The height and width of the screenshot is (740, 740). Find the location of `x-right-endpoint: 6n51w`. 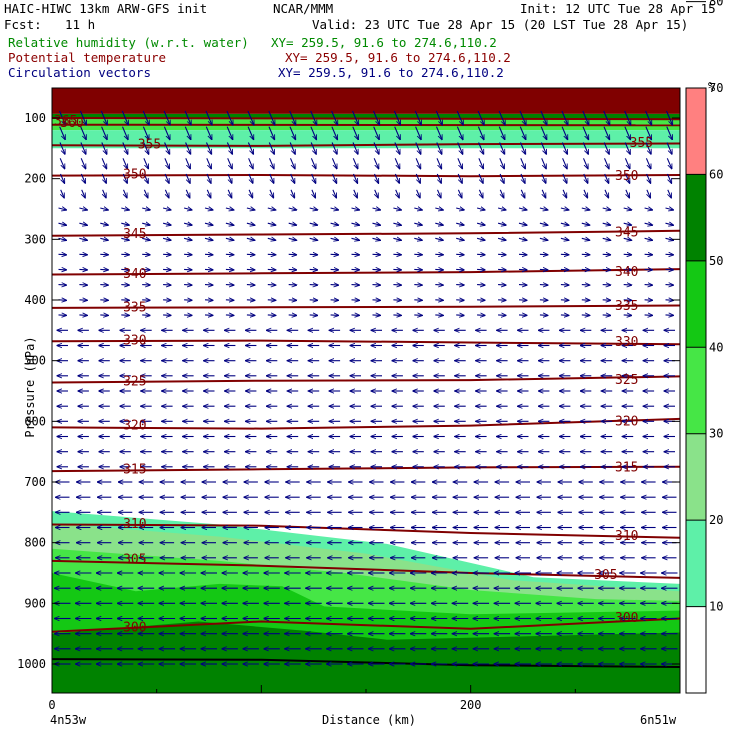

x-right-endpoint: 6n51w is located at coordinates (658, 720).